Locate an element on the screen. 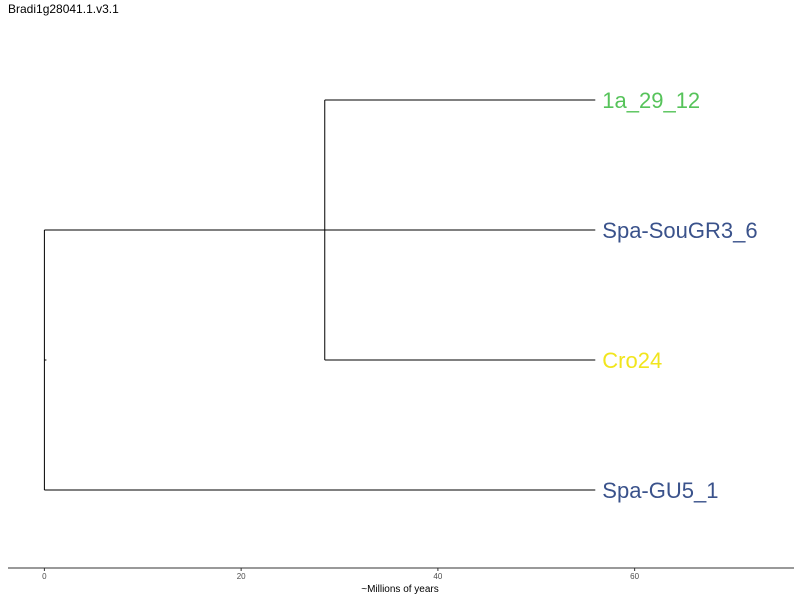  leaf-label: Spa-GU5_1 is located at coordinates (660, 490).